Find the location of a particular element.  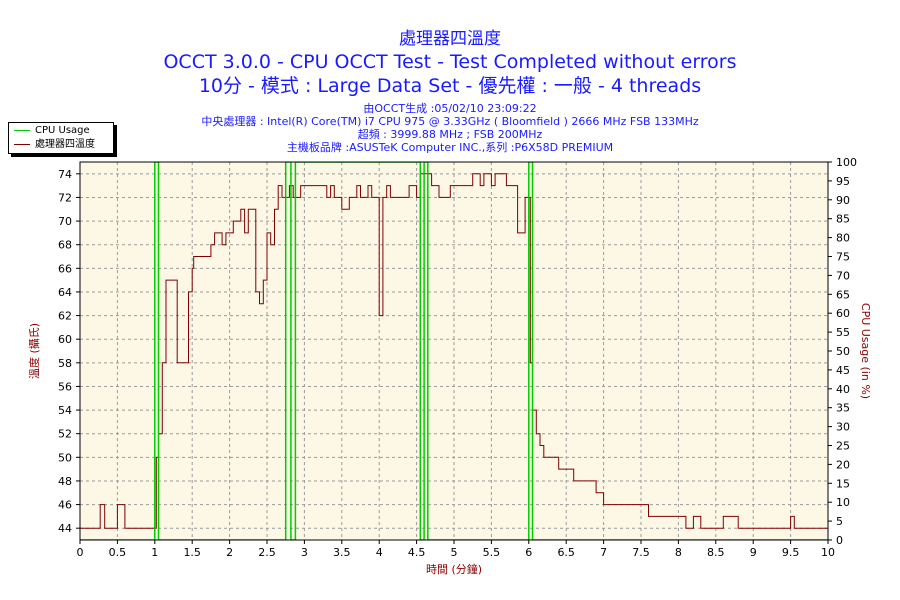

y-left-tick-label: 56 is located at coordinates (65, 386).